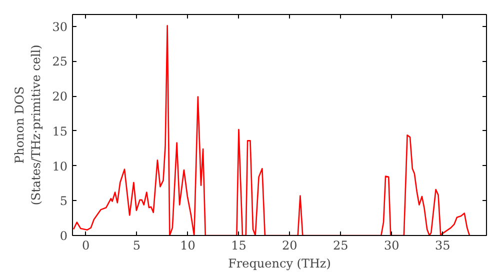 The image size is (500, 280). Describe the element at coordinates (442, 245) in the screenshot. I see `x-tick-label: 35` at that location.